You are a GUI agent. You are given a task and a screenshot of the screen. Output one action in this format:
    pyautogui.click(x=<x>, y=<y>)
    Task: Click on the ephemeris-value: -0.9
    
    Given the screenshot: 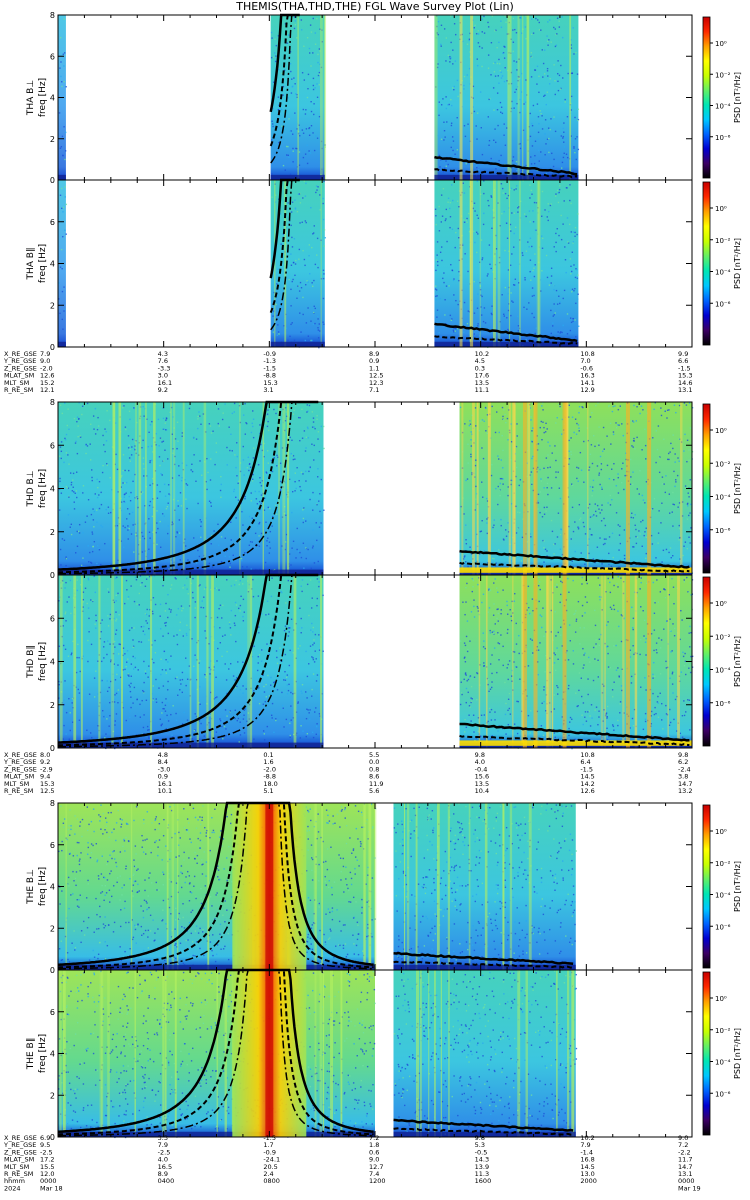 What is the action you would take?
    pyautogui.click(x=269, y=1152)
    